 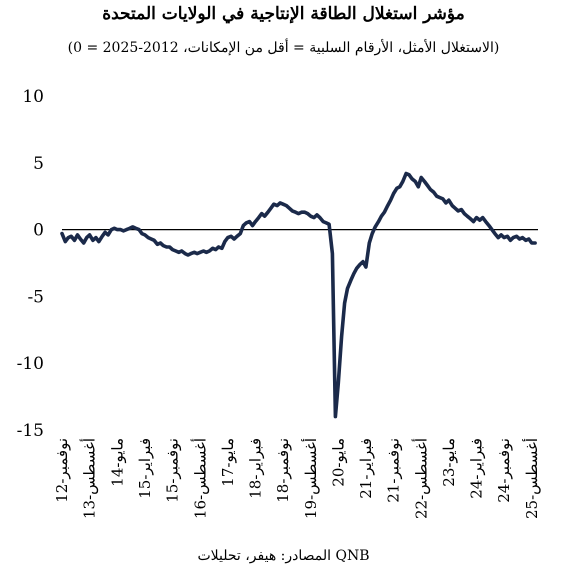 What do you see at coordinates (283, 556) in the screenshot?
I see `chart-source: المصادر: هيفر، تحليلات QNB` at bounding box center [283, 556].